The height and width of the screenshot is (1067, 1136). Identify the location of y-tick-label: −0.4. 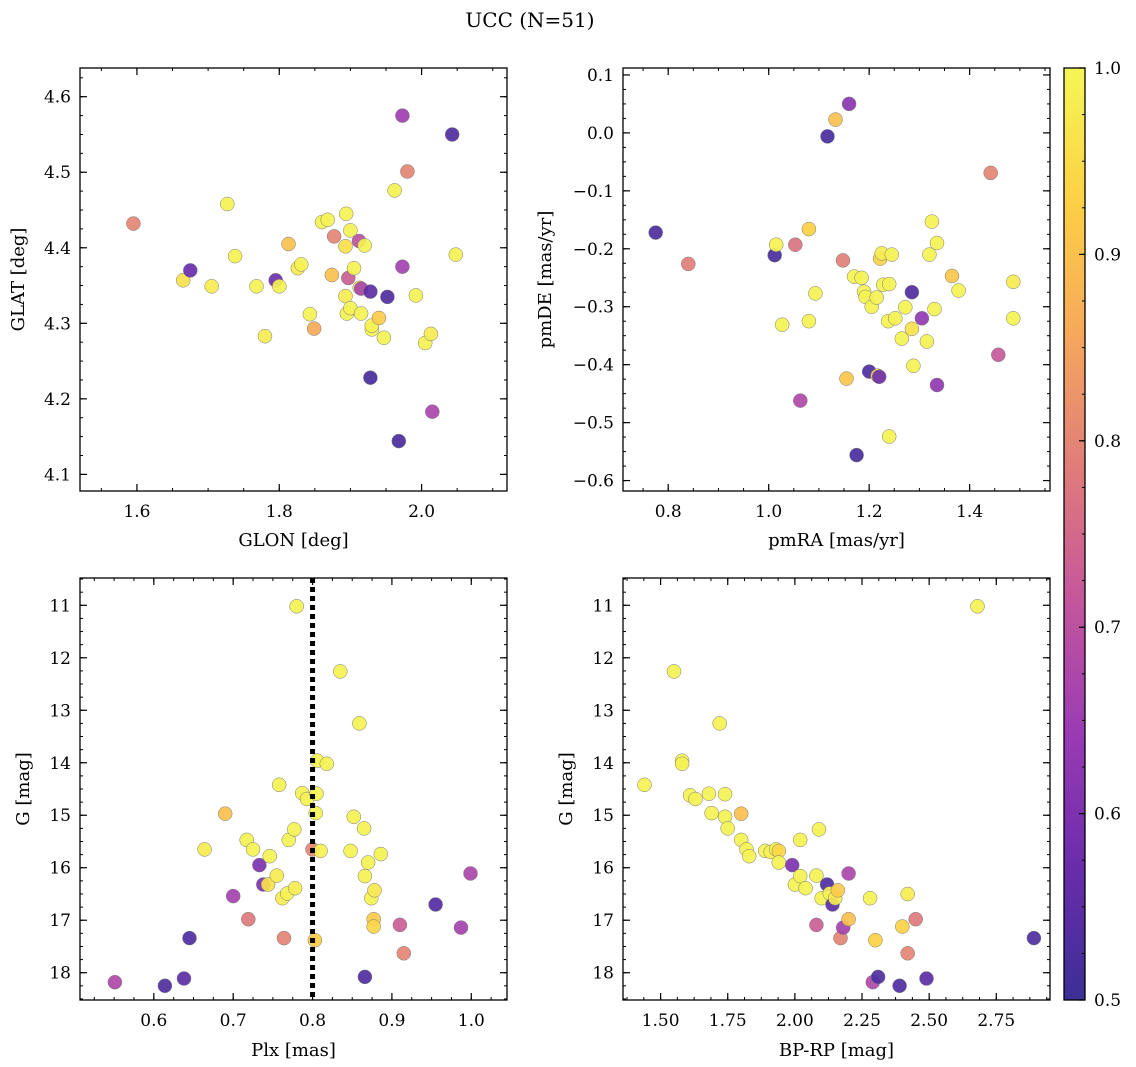
(593, 366).